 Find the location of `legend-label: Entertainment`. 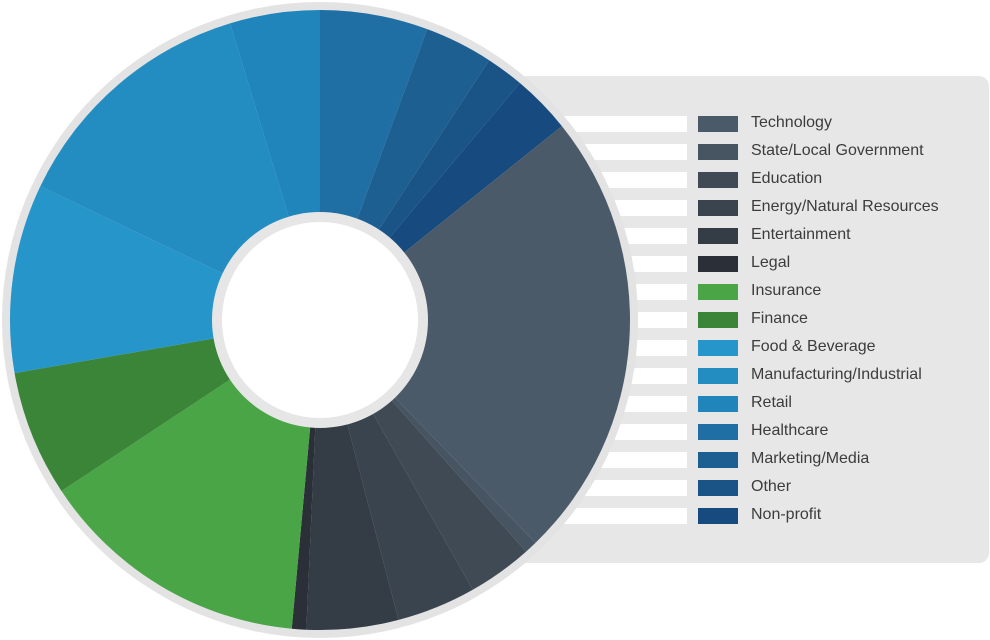

legend-label: Entertainment is located at coordinates (801, 234).